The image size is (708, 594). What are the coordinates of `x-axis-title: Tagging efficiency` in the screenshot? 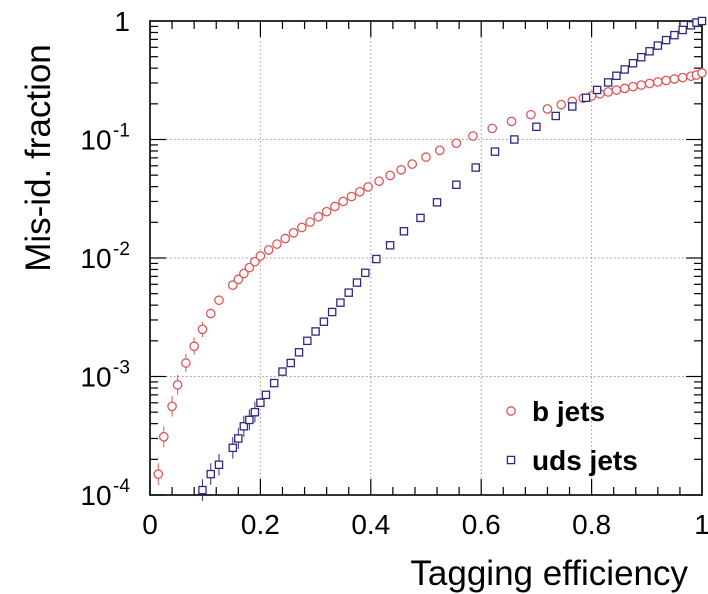 It's located at (549, 573).